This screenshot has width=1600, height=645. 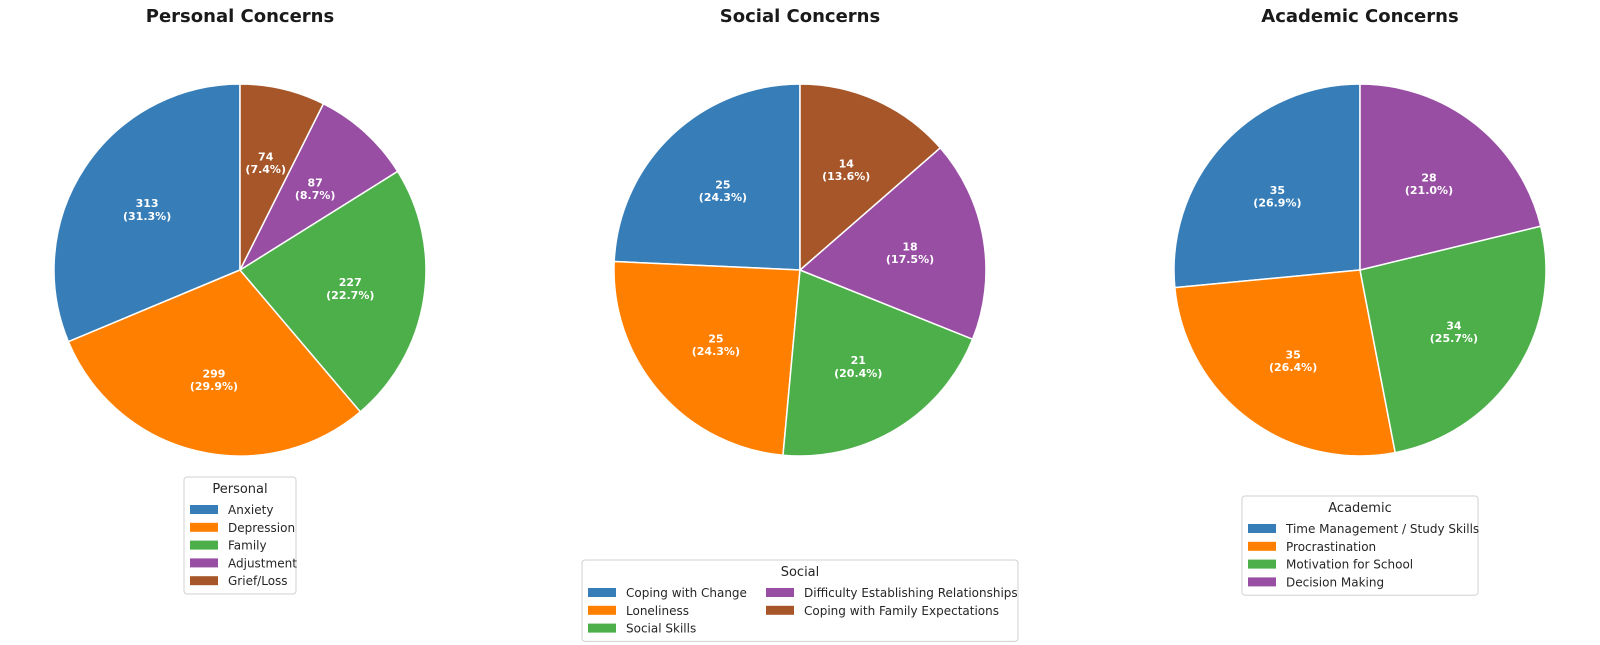 I want to click on slice-label: 74 (7.4%), so click(x=265, y=163).